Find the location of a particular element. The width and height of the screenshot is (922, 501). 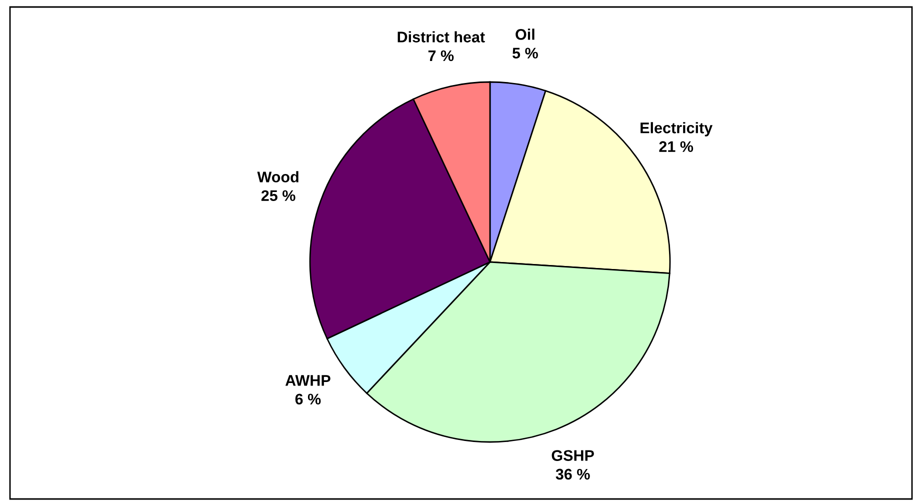

slice-label: GSHP is located at coordinates (573, 455).